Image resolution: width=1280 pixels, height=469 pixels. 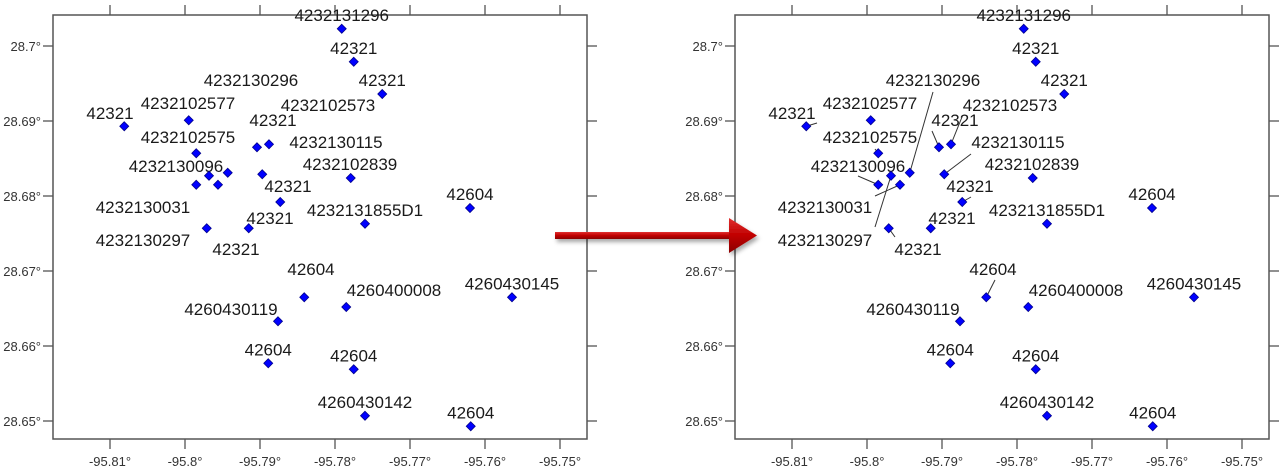 What do you see at coordinates (394, 290) in the screenshot?
I see `point-label: 4260400008` at bounding box center [394, 290].